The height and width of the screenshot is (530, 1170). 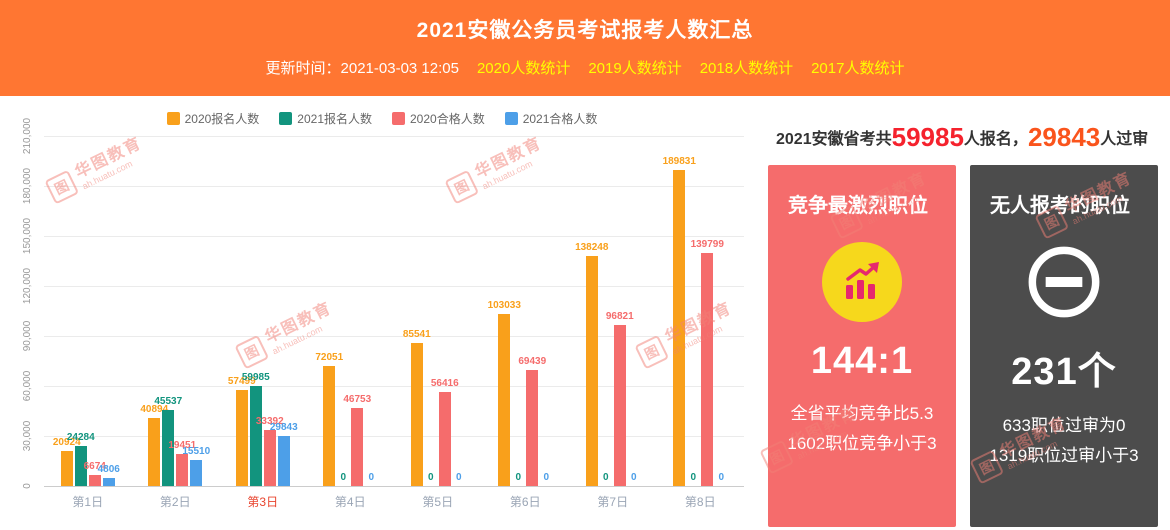 I want to click on year-link-2019: 2019人数统计, so click(x=635, y=68).